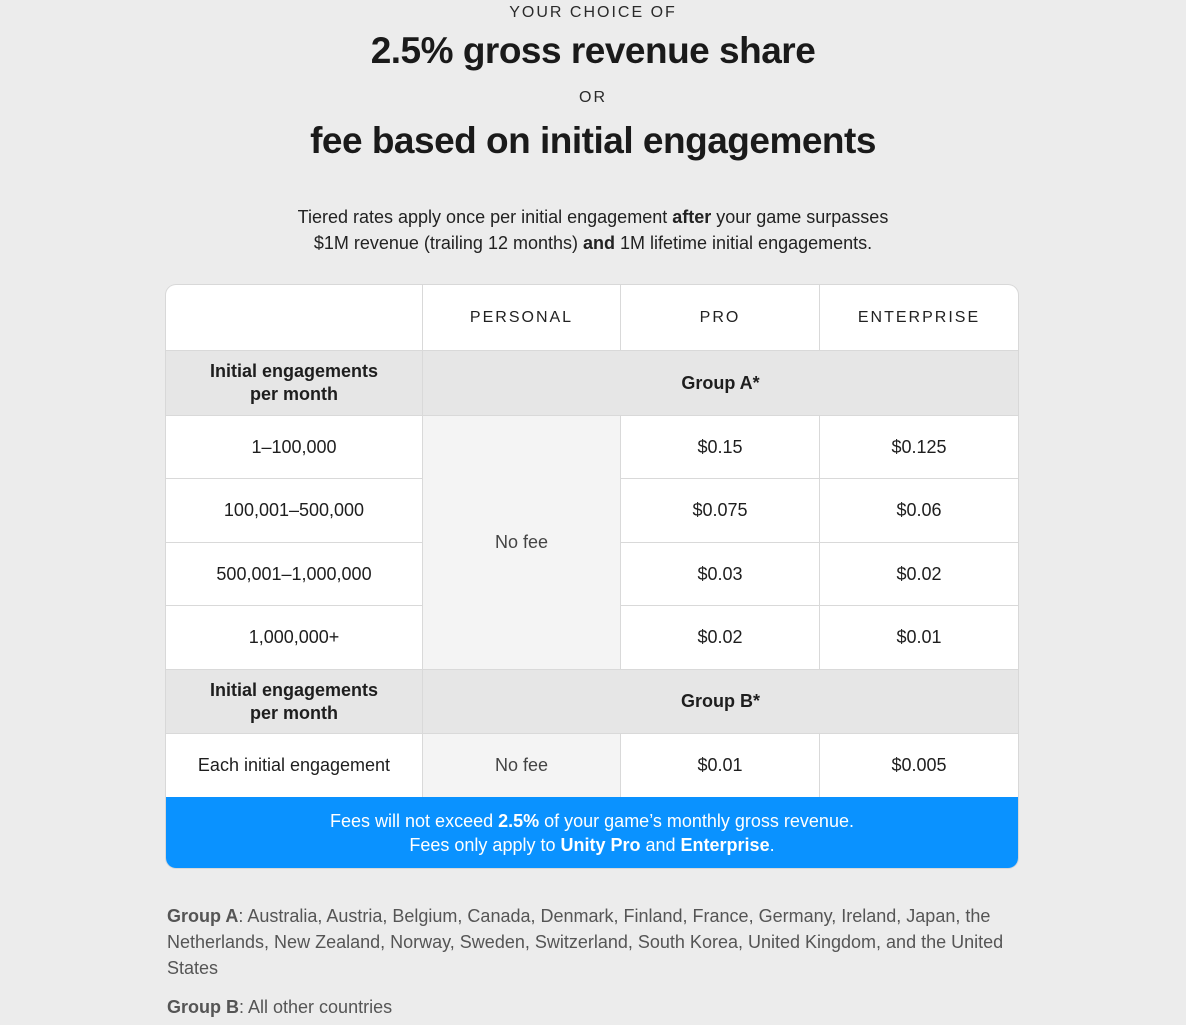 This screenshot has width=1186, height=1025. I want to click on enterprise-fee-cell: $0.01, so click(919, 638).